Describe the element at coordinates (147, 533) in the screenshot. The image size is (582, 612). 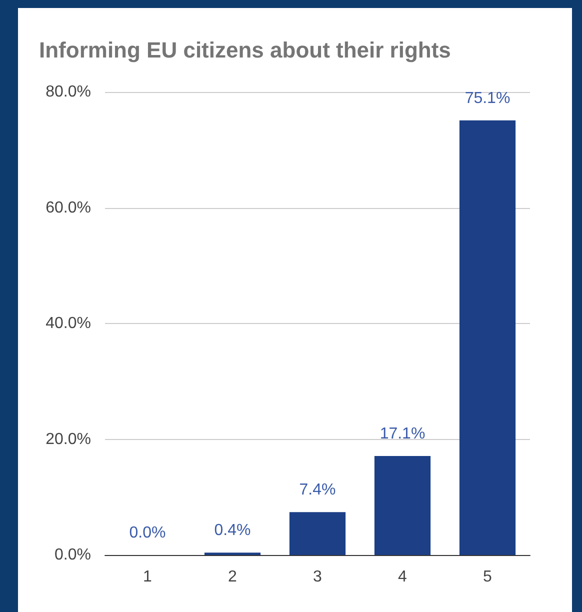
I see `data-label: 0.0%` at that location.